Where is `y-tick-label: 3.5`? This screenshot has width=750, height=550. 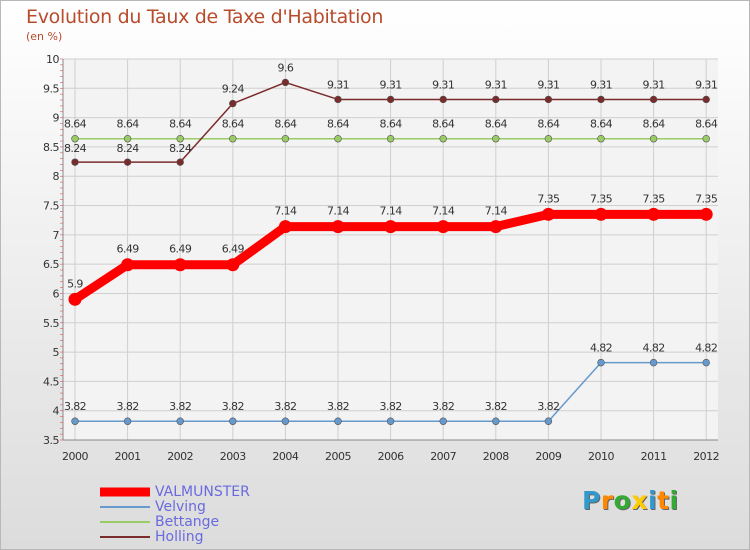 y-tick-label: 3.5 is located at coordinates (51, 440).